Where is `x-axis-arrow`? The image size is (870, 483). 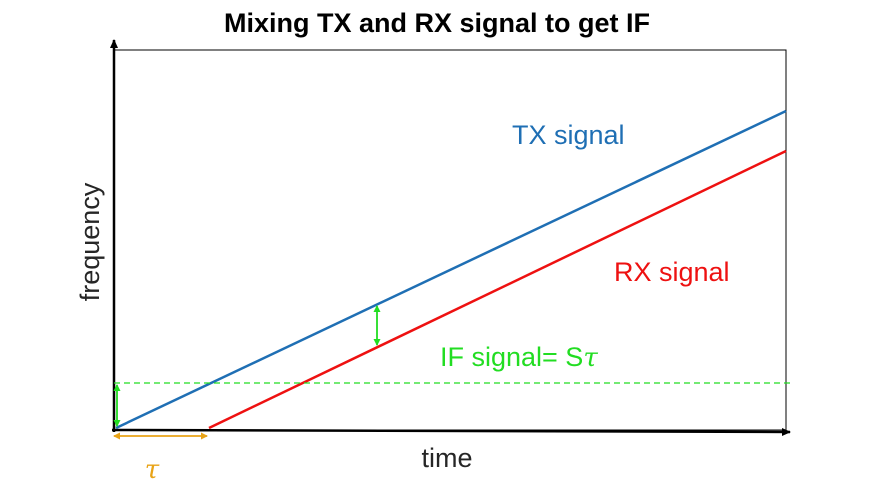
x-axis-arrow is located at coordinates (451, 431).